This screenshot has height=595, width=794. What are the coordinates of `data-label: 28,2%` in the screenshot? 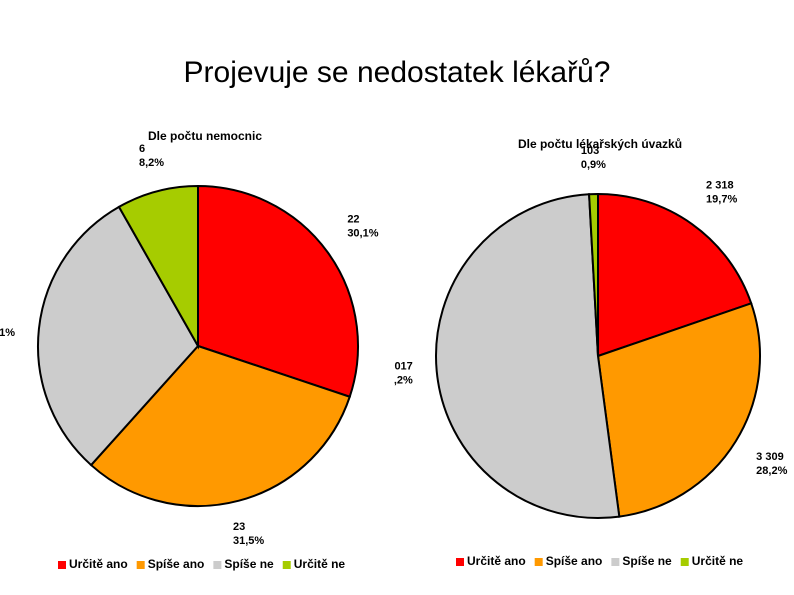 It's located at (771, 471).